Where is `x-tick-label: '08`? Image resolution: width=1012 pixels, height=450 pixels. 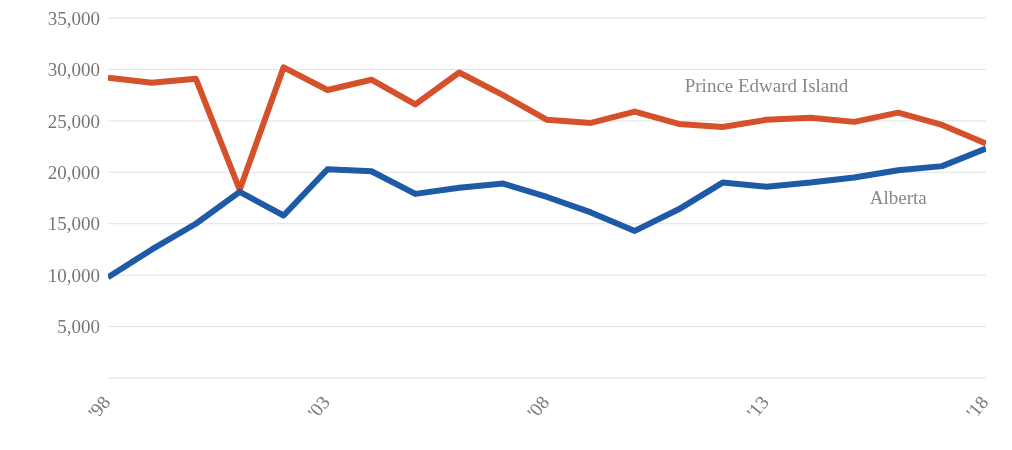
x-tick-label: '08 is located at coordinates (538, 407).